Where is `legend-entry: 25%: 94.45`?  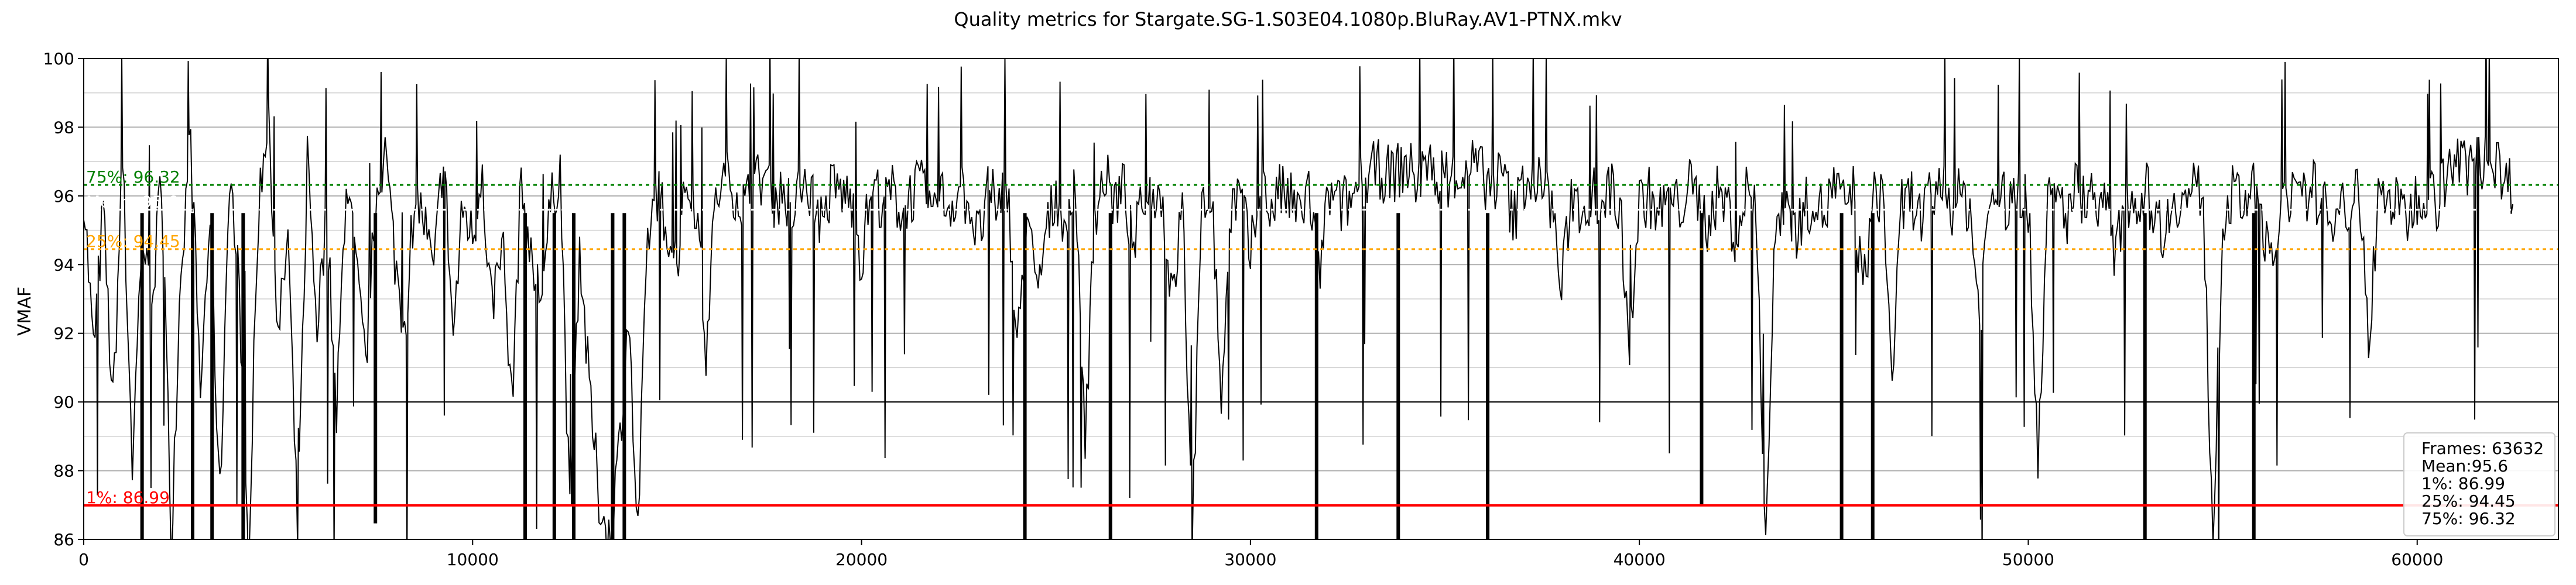 legend-entry: 25%: 94.45 is located at coordinates (2468, 501).